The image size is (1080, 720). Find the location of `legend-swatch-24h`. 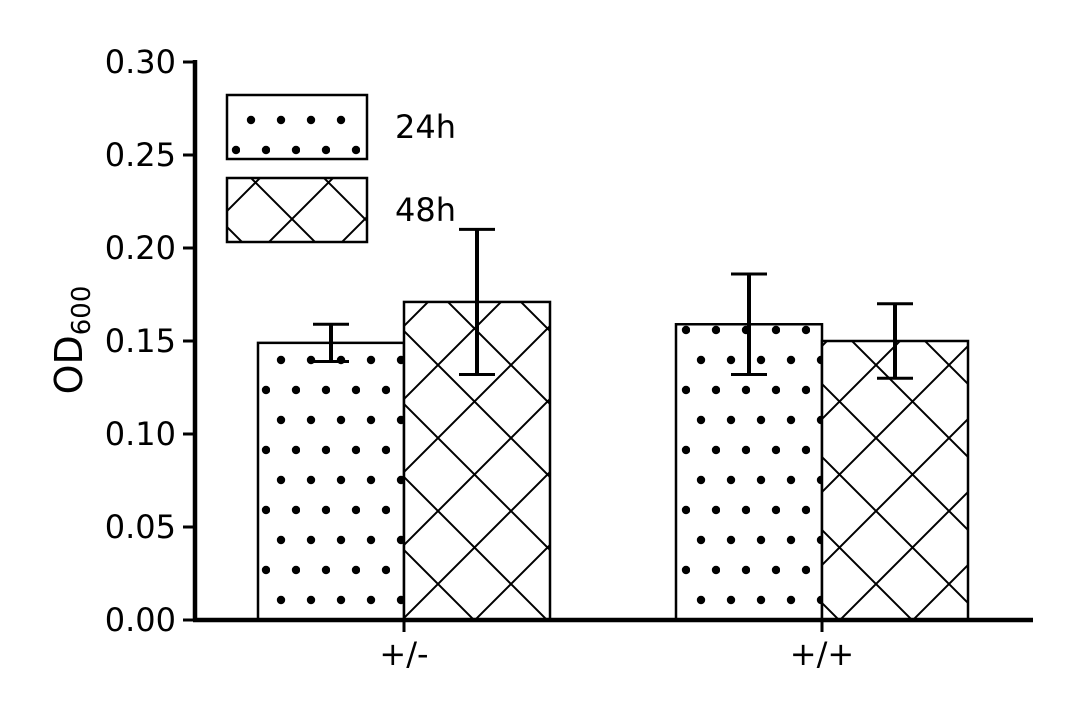

legend-swatch-24h is located at coordinates (297, 127).